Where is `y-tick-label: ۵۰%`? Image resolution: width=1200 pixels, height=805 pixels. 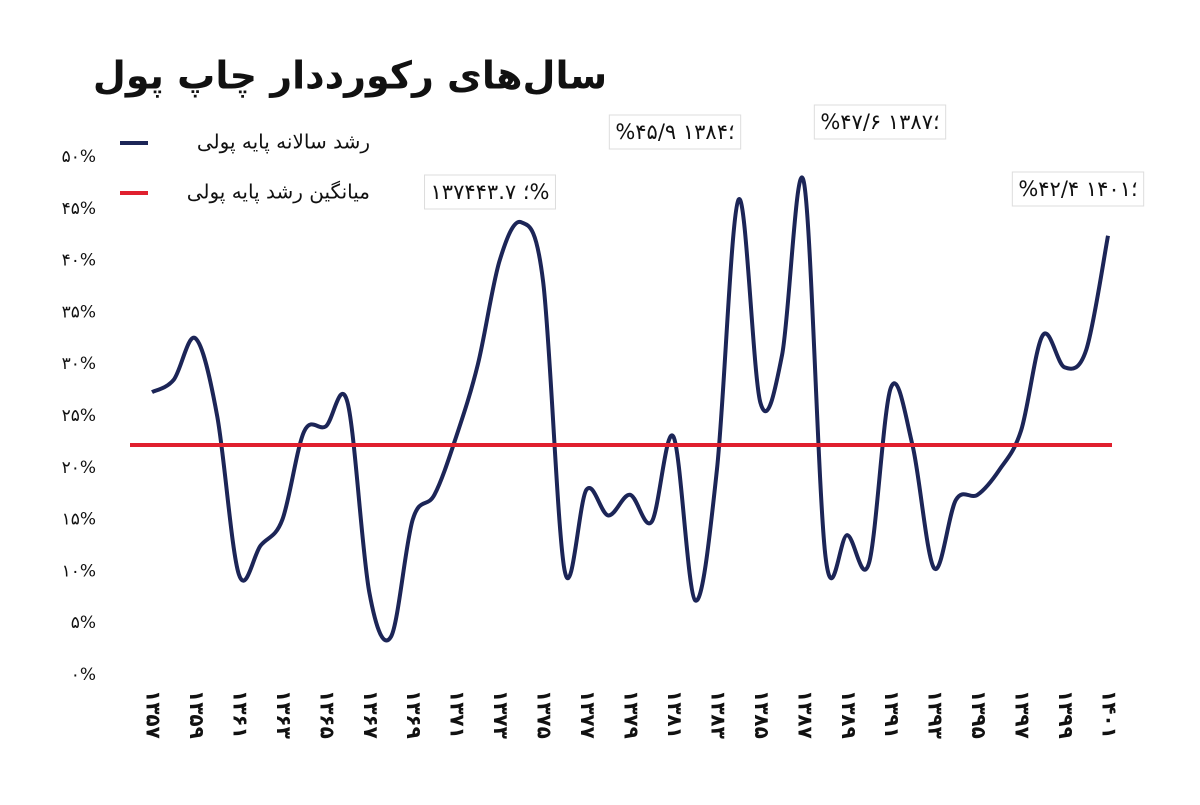 y-tick-label: ۵۰% is located at coordinates (79, 157).